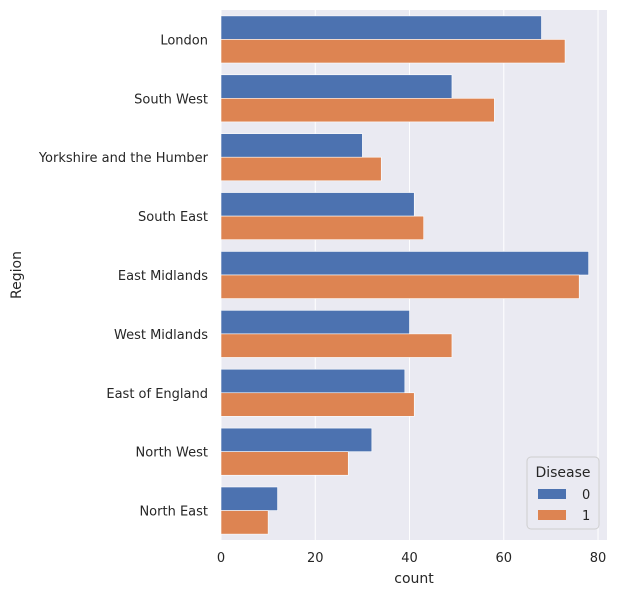 This screenshot has height=596, width=618. I want to click on x-tick-label-1: 20, so click(315, 558).